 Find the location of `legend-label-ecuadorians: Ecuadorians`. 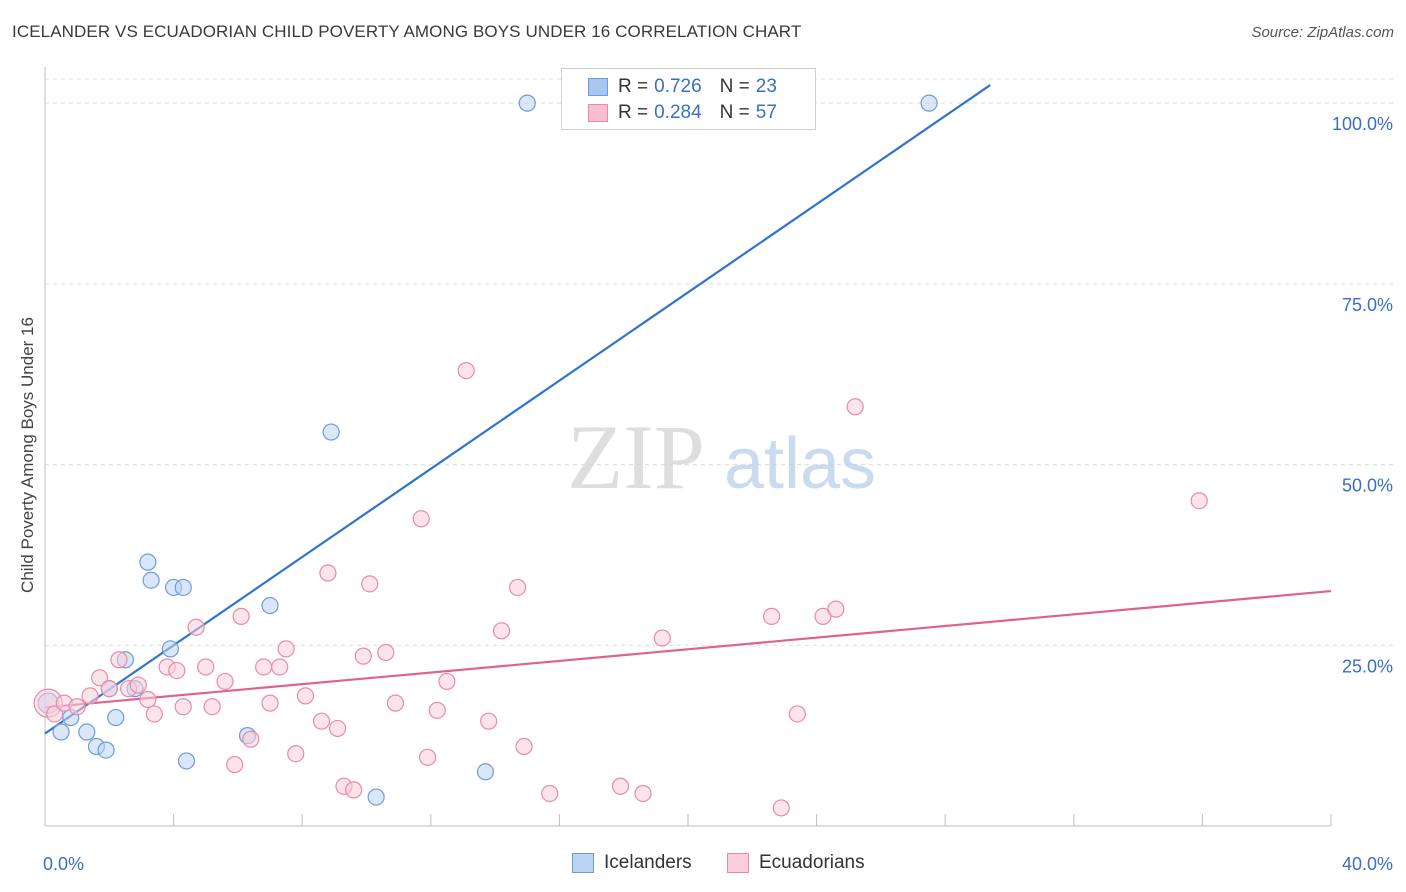

legend-label-ecuadorians: Ecuadorians is located at coordinates (812, 862).